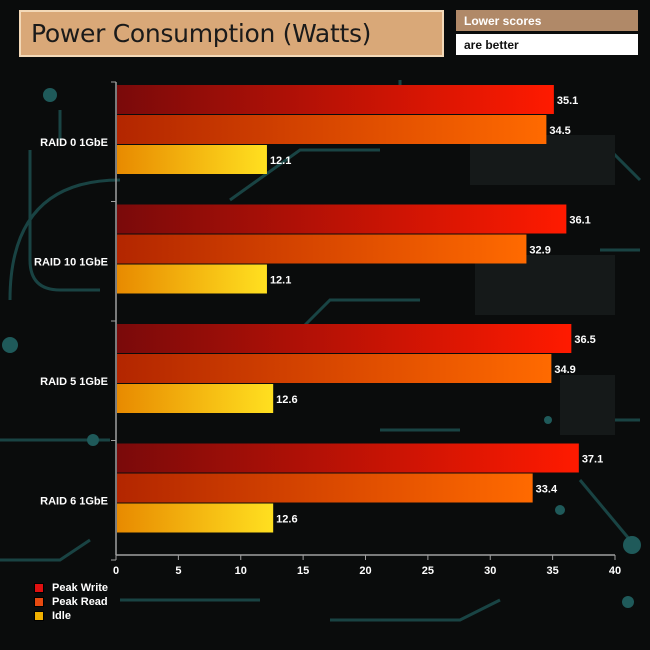 The width and height of the screenshot is (650, 650). Describe the element at coordinates (559, 131) in the screenshot. I see `bar-value-label: 34.5` at that location.